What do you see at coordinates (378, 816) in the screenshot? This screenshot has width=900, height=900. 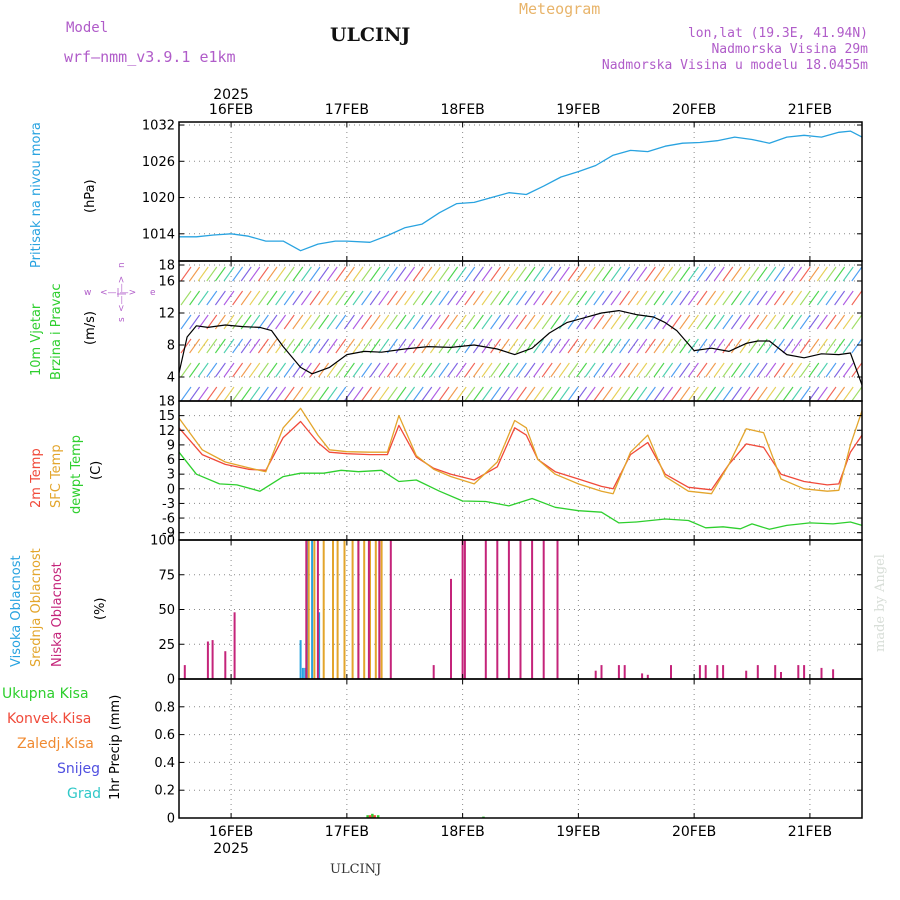 I see `bar-ukupna-kisa` at bounding box center [378, 816].